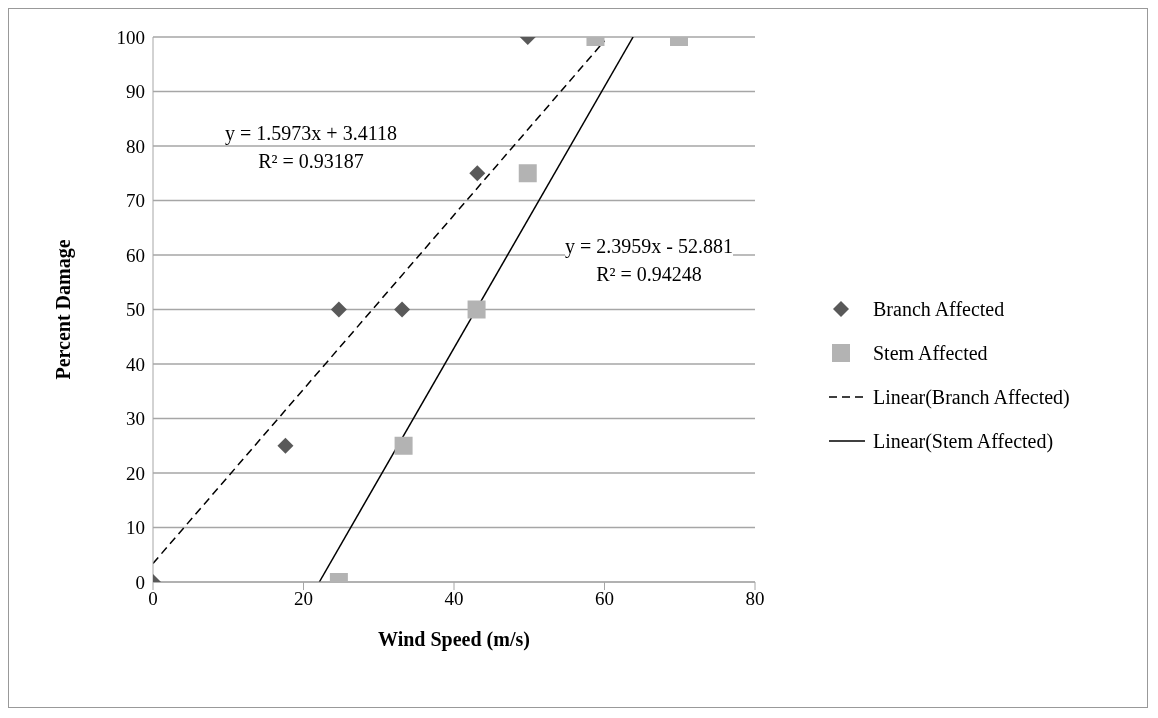  I want to click on y-tick-label: 80, so click(135, 146).